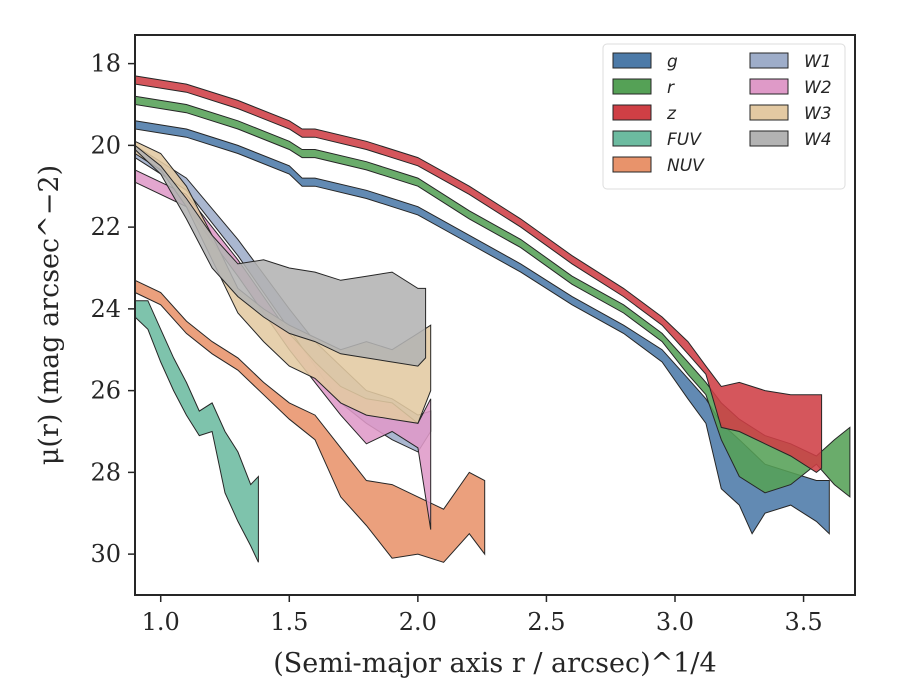  Describe the element at coordinates (105, 227) in the screenshot. I see `y-tick-label: 22` at that location.